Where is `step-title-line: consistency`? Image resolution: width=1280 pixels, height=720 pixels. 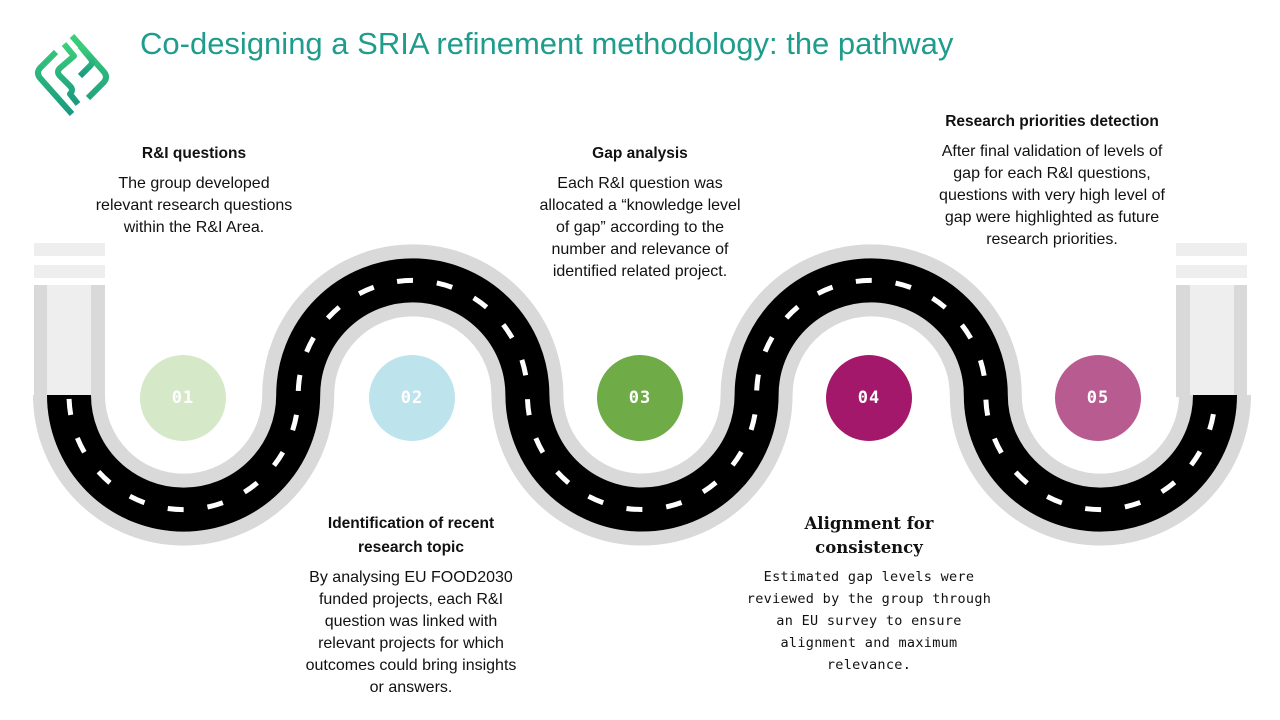
step-title-line: consistency is located at coordinates (869, 547).